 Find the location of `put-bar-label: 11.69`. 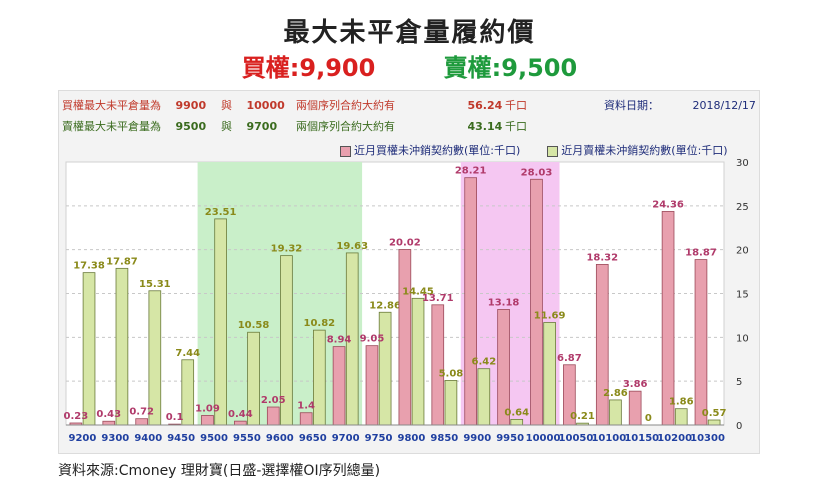

put-bar-label: 11.69 is located at coordinates (550, 316).